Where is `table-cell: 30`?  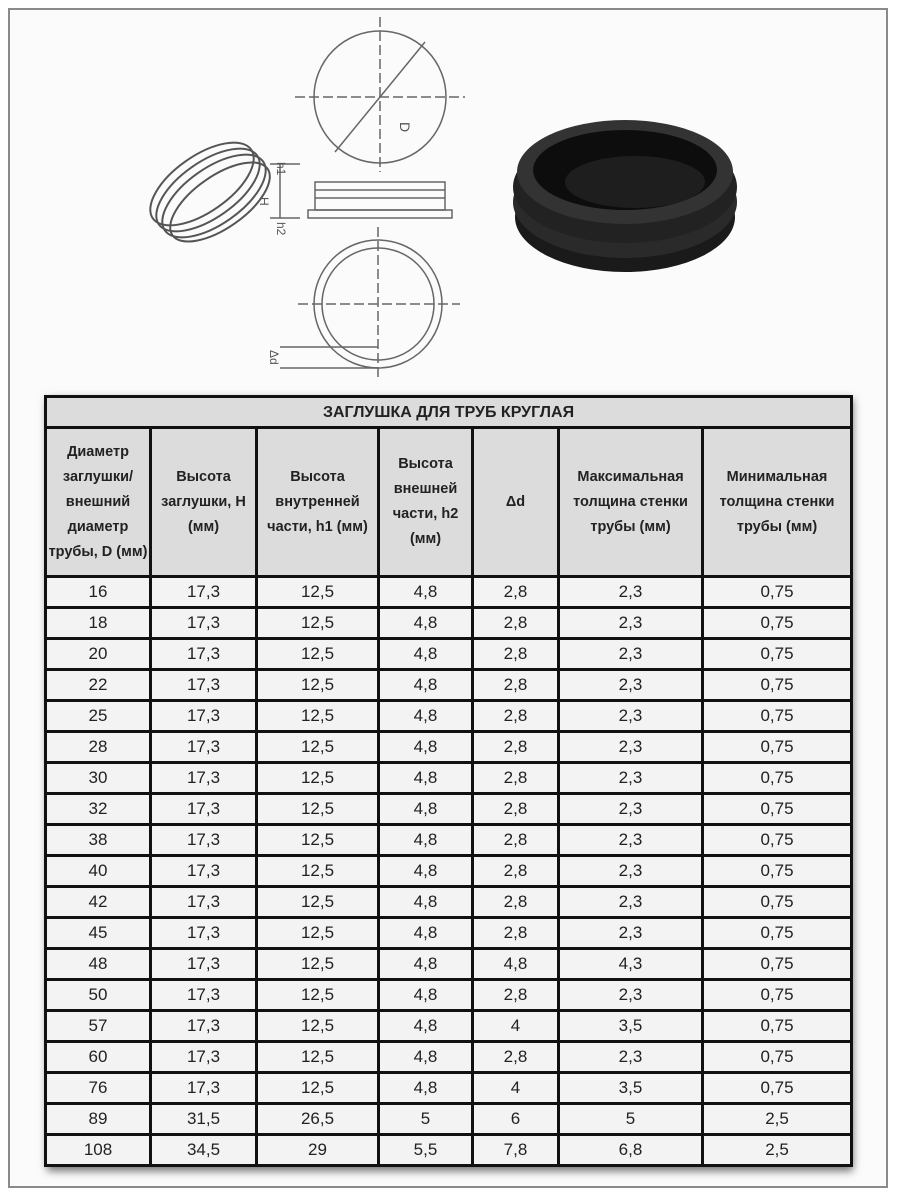
table-cell: 30 is located at coordinates (98, 778).